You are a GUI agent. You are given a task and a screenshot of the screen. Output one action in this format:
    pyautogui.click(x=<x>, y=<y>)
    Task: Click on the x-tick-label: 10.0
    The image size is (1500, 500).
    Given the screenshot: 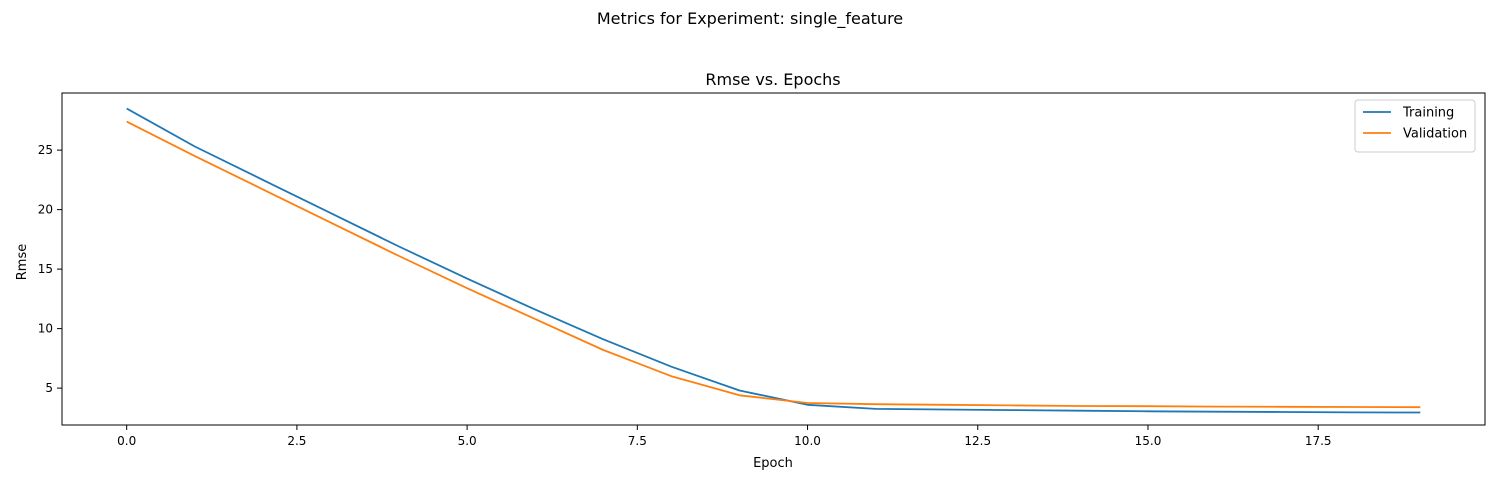 What is the action you would take?
    pyautogui.click(x=807, y=441)
    